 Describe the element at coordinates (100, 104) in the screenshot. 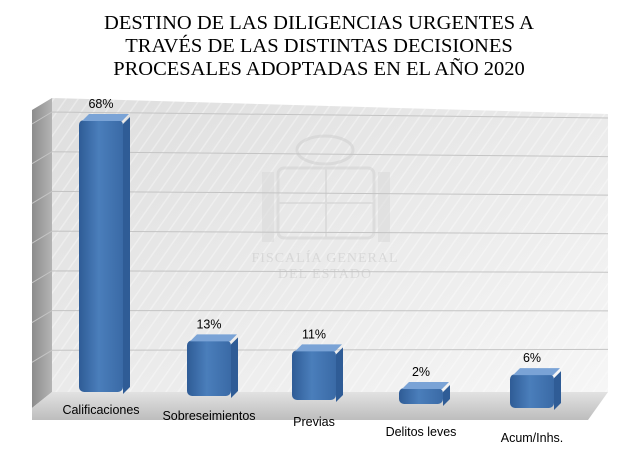

I see `value-label: 68%` at that location.